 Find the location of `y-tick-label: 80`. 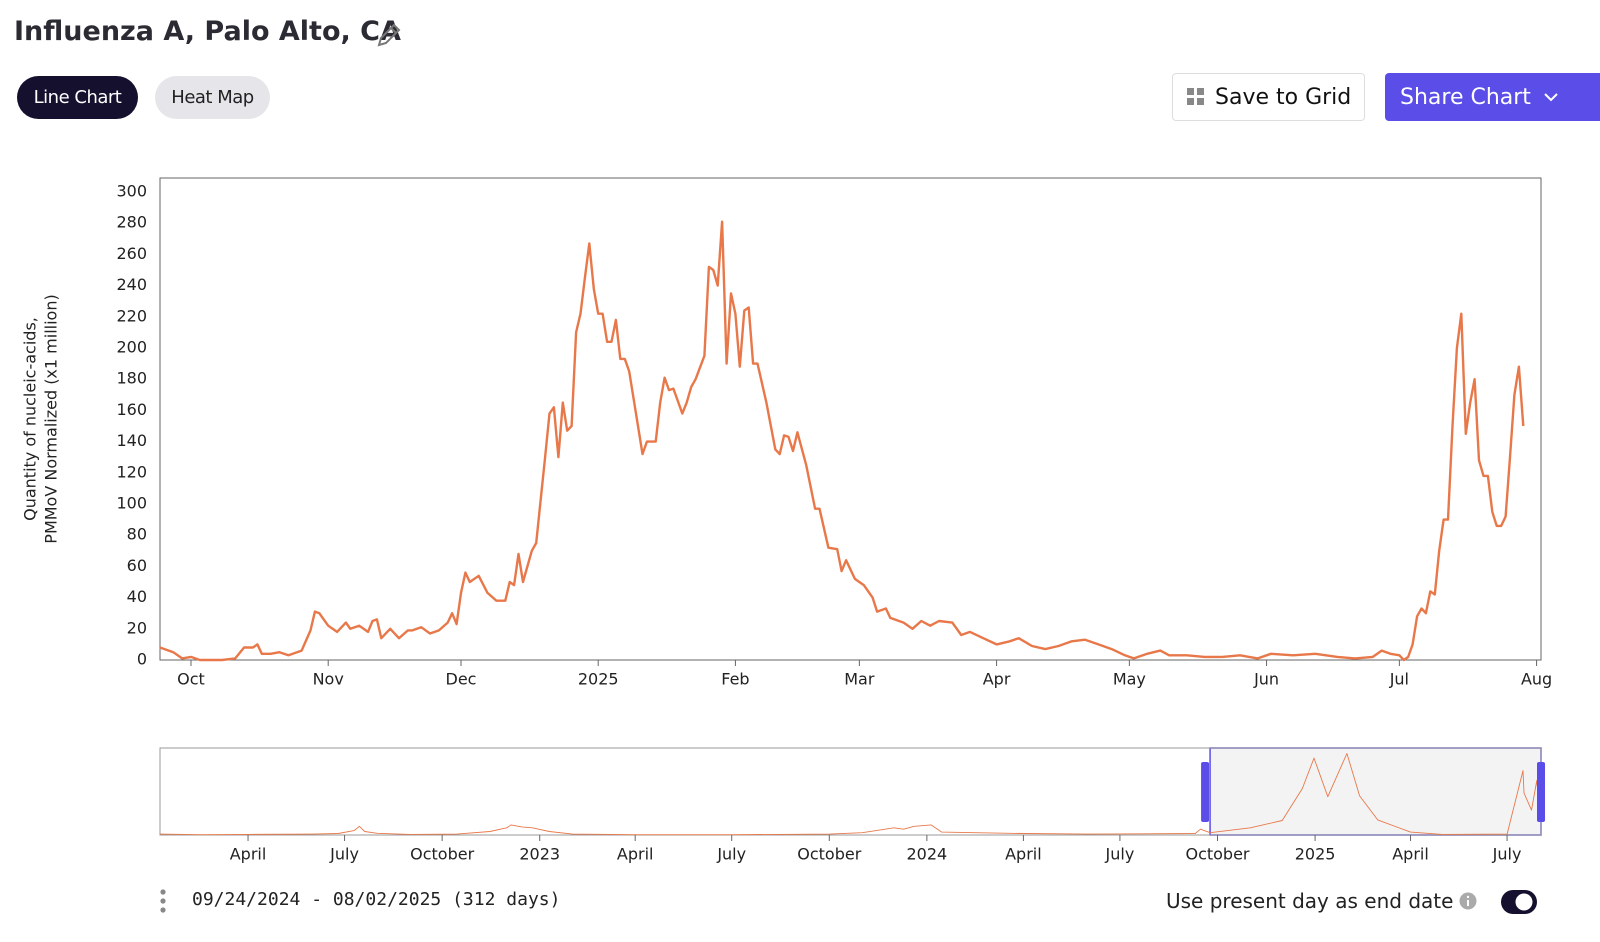

y-tick-label: 80 is located at coordinates (137, 534).